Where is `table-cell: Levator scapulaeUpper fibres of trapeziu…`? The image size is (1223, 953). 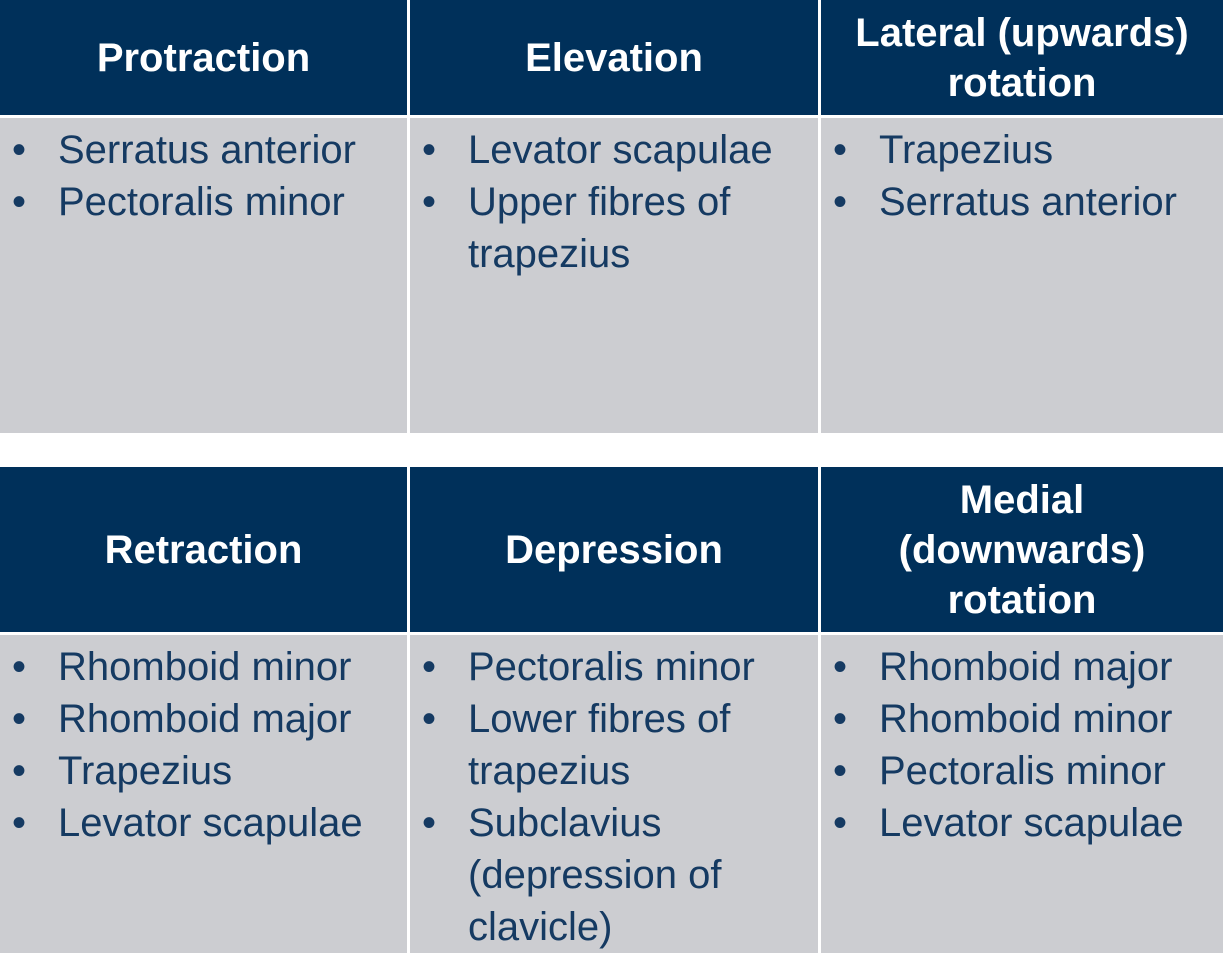
table-cell: Levator scapulaeUpper fibres of trapeziu… is located at coordinates (614, 275).